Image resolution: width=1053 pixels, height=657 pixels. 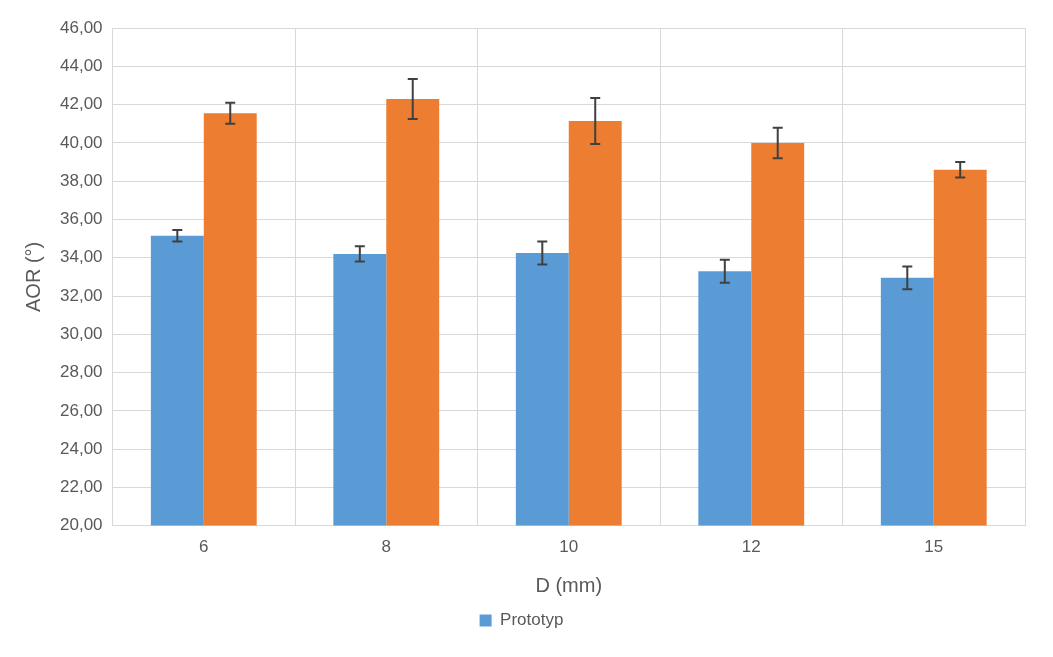 I want to click on y-tick-label: 42,00, so click(x=81, y=104).